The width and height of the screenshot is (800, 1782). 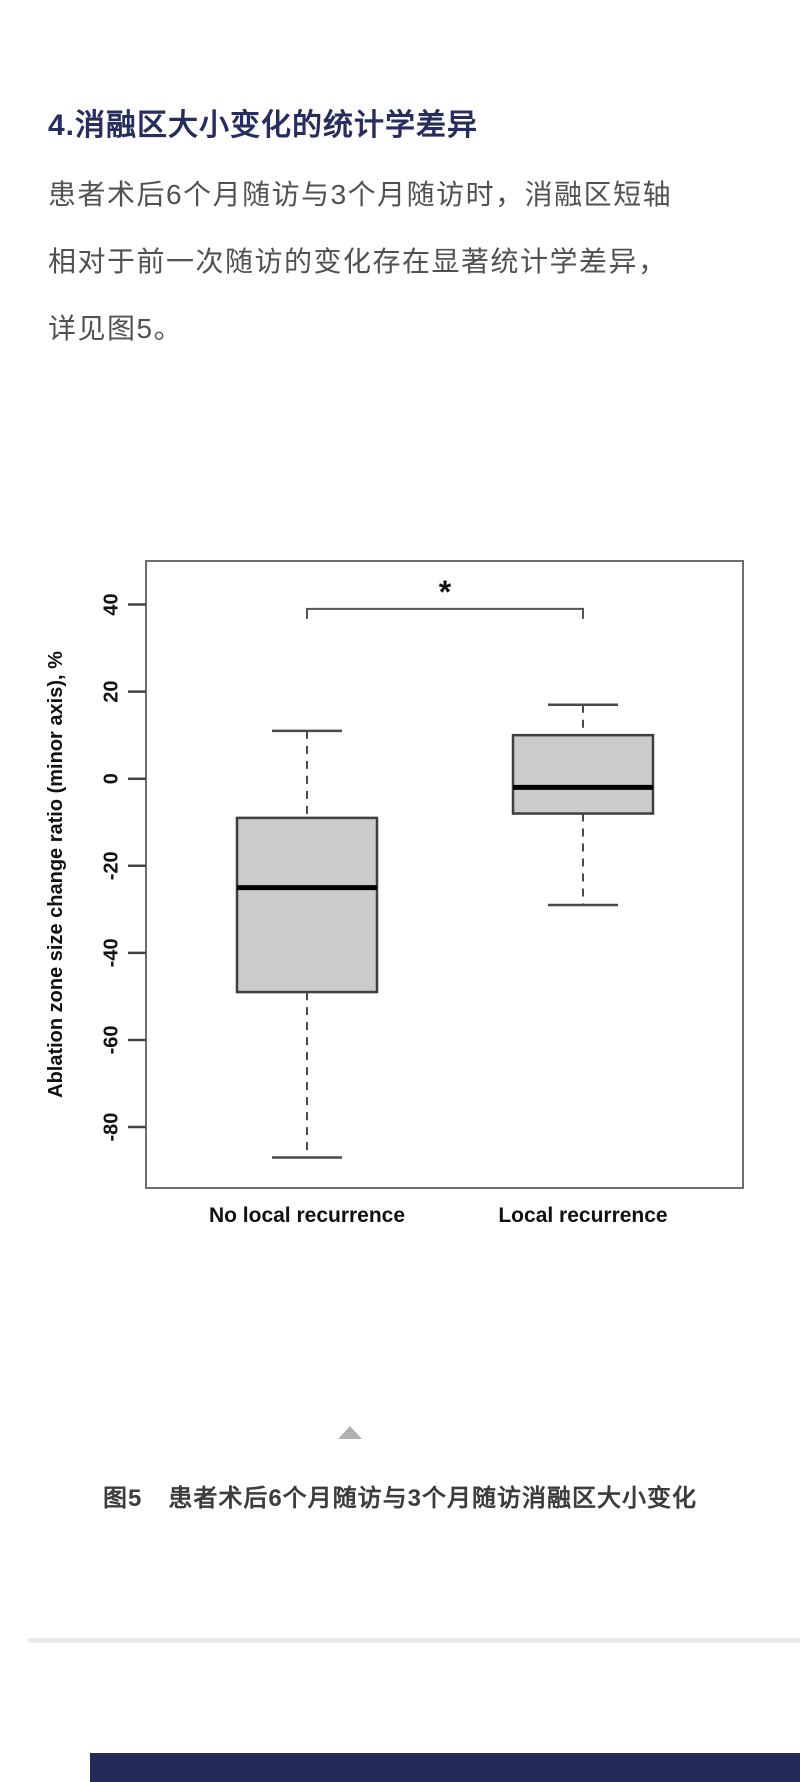 I want to click on y-tick-label: -60, so click(x=111, y=1040).